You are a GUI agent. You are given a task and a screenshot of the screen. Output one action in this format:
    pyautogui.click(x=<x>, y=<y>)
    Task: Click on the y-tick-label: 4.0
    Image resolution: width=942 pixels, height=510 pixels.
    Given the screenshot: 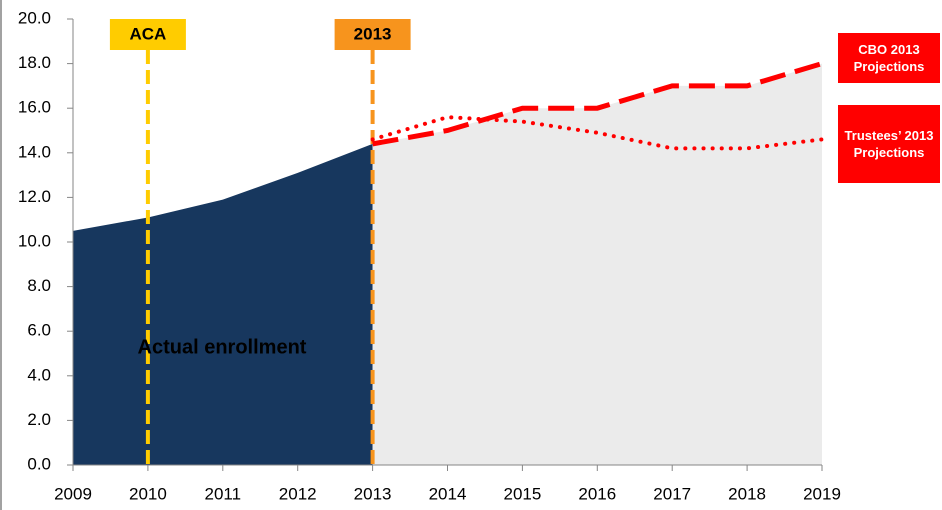 What is the action you would take?
    pyautogui.click(x=39, y=374)
    